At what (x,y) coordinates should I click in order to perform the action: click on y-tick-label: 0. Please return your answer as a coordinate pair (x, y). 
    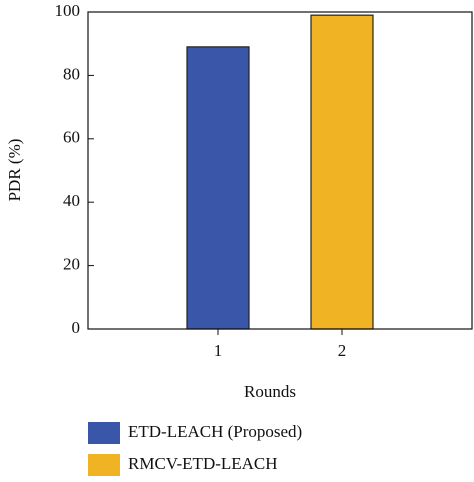
    Looking at the image, I should click on (76, 327).